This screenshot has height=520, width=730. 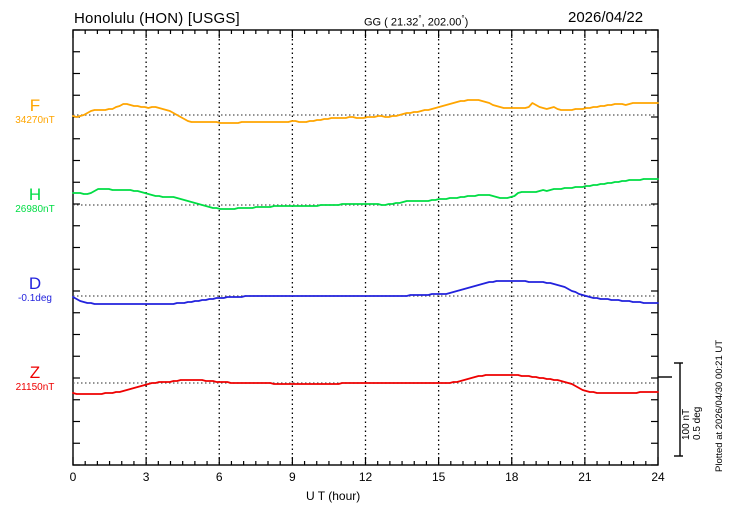 I want to click on geographic-coordinates: GG ( 21.32°, 202.00°), so click(x=416, y=21).